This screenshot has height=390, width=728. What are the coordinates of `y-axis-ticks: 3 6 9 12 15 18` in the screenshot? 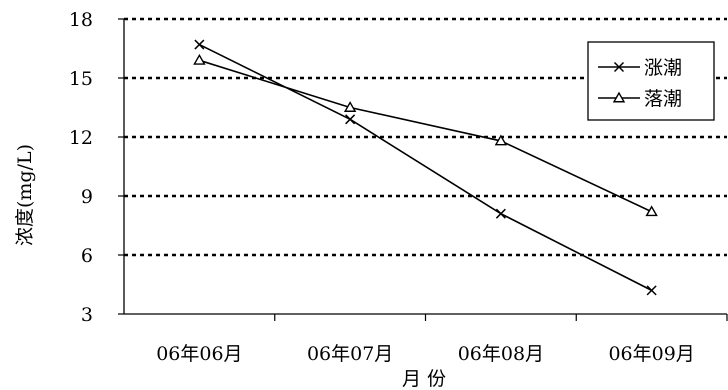 It's located at (96, 167).